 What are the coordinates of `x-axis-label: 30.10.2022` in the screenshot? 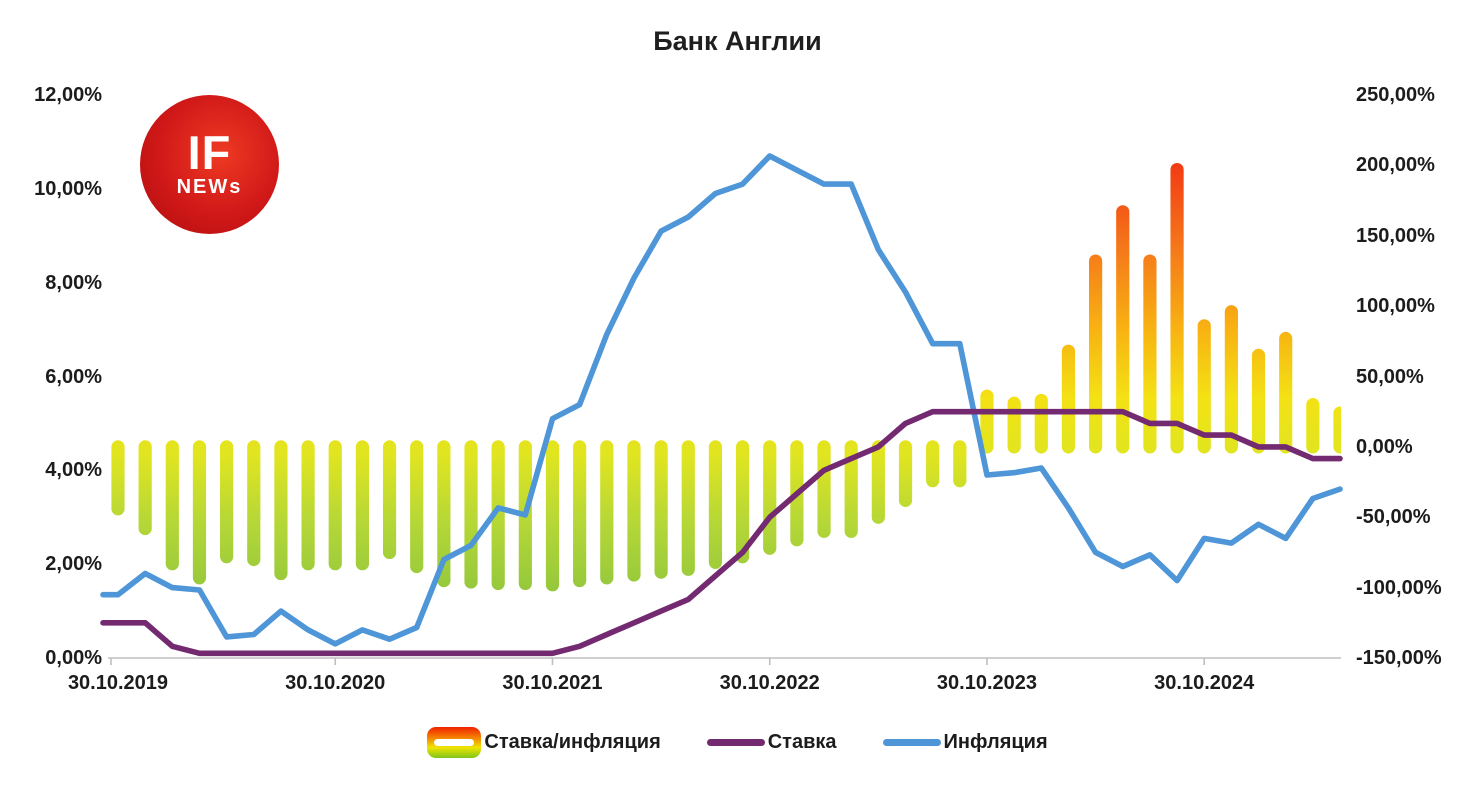 It's located at (769, 683).